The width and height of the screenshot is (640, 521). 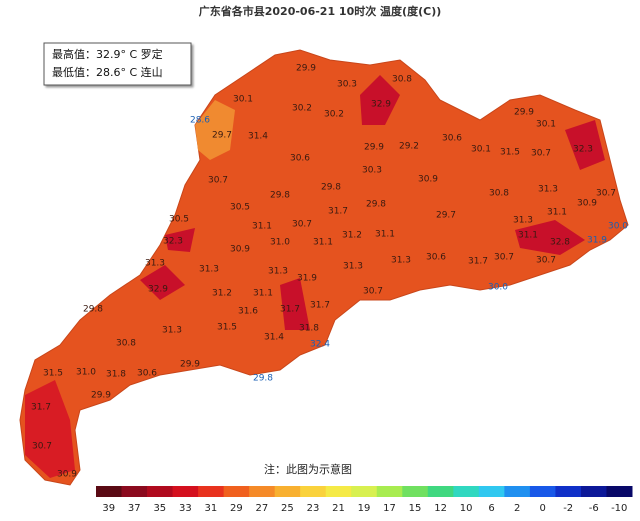 What do you see at coordinates (320, 345) in the screenshot?
I see `station-temp: 32.4` at bounding box center [320, 345].